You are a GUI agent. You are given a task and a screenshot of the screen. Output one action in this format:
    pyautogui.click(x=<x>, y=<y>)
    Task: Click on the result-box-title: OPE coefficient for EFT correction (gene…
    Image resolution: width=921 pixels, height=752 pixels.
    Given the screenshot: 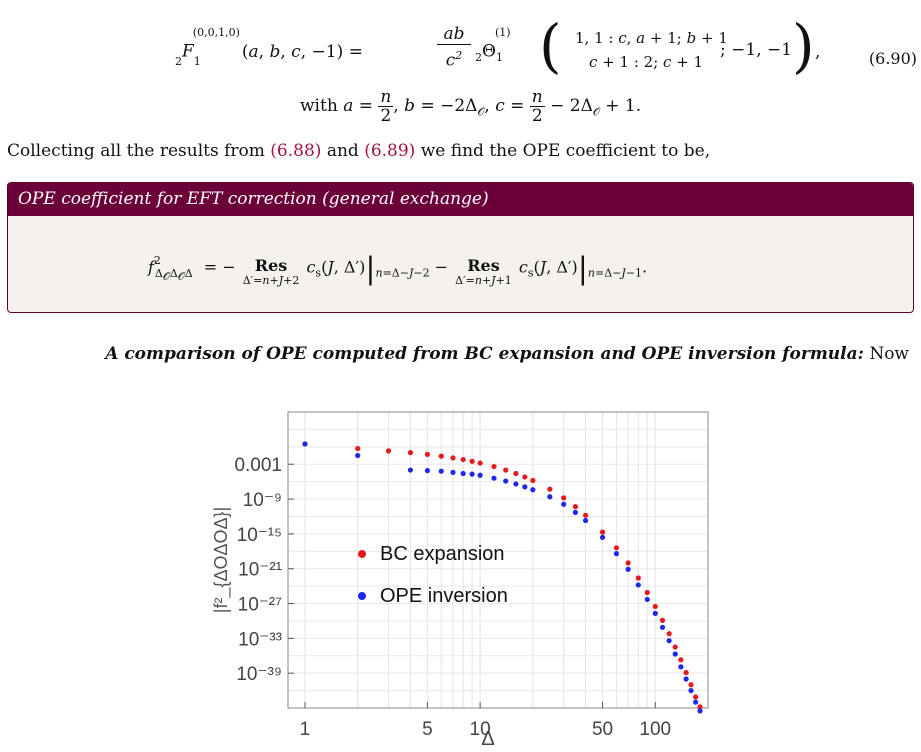 What is the action you would take?
    pyautogui.click(x=460, y=199)
    